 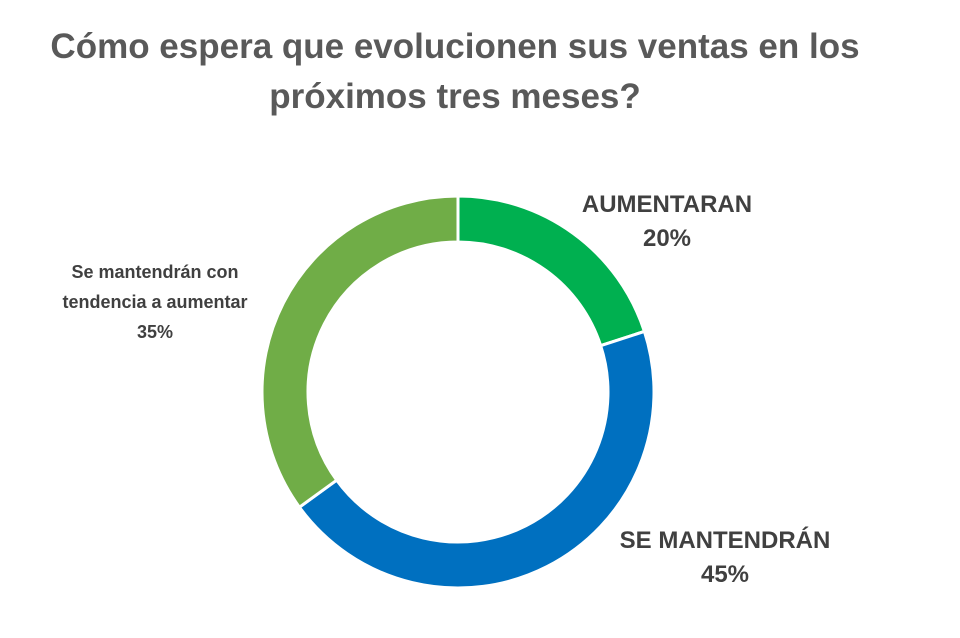 I want to click on slice-name-tendencia-aumentar-line-2: tendencia a aumentar, so click(x=155, y=302).